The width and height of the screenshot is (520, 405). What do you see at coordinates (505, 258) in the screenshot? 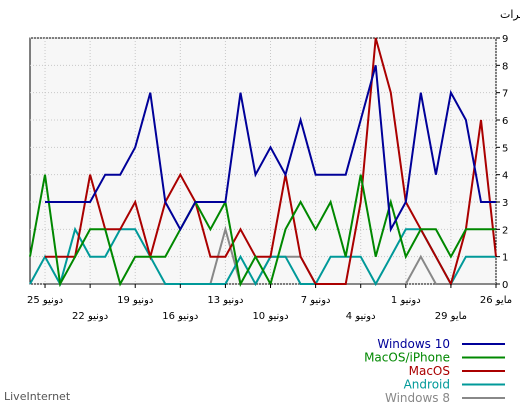
I see `y-tick-label: 1` at bounding box center [505, 258].